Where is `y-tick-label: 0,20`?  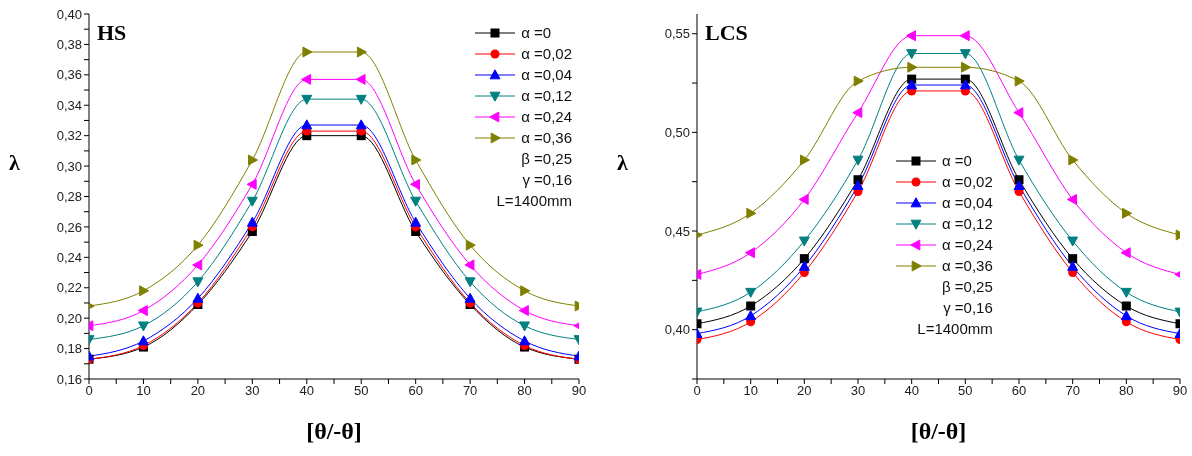
y-tick-label: 0,20 is located at coordinates (69, 318).